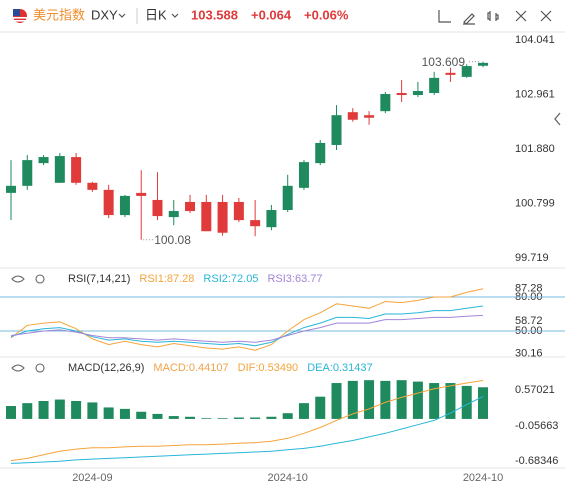 This screenshot has height=490, width=565. Describe the element at coordinates (529, 353) in the screenshot. I see `y-tick-label: 30.16` at that location.